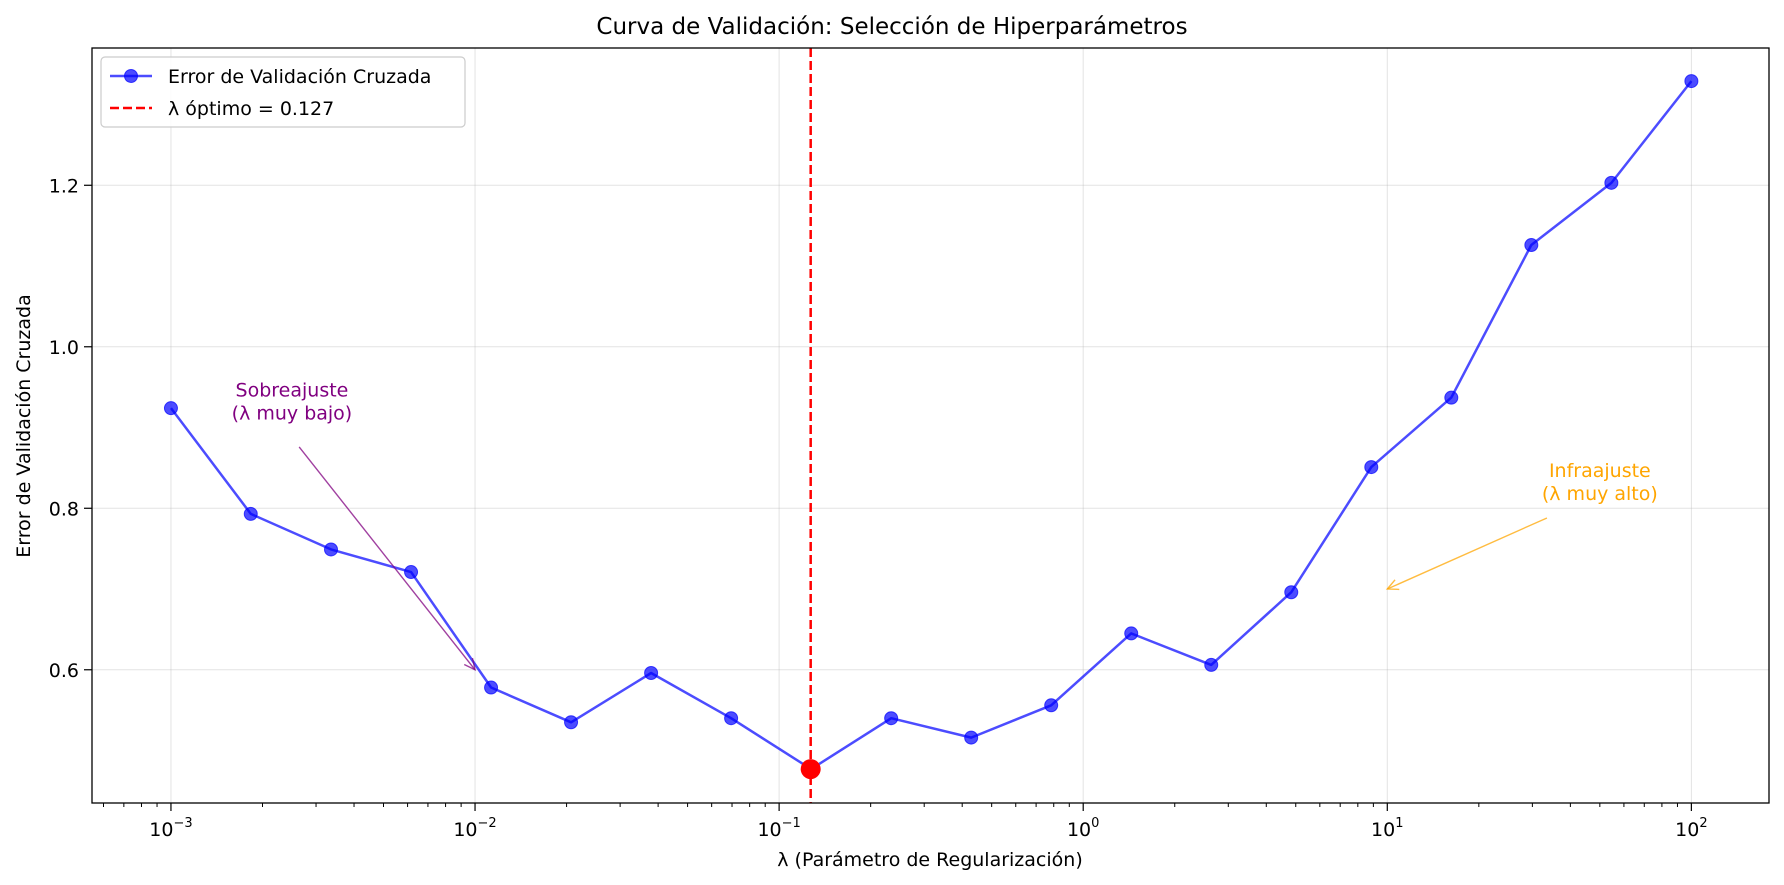 This screenshot has height=885, width=1784. What do you see at coordinates (292, 390) in the screenshot?
I see `annotation-text: Sobreajuste` at bounding box center [292, 390].